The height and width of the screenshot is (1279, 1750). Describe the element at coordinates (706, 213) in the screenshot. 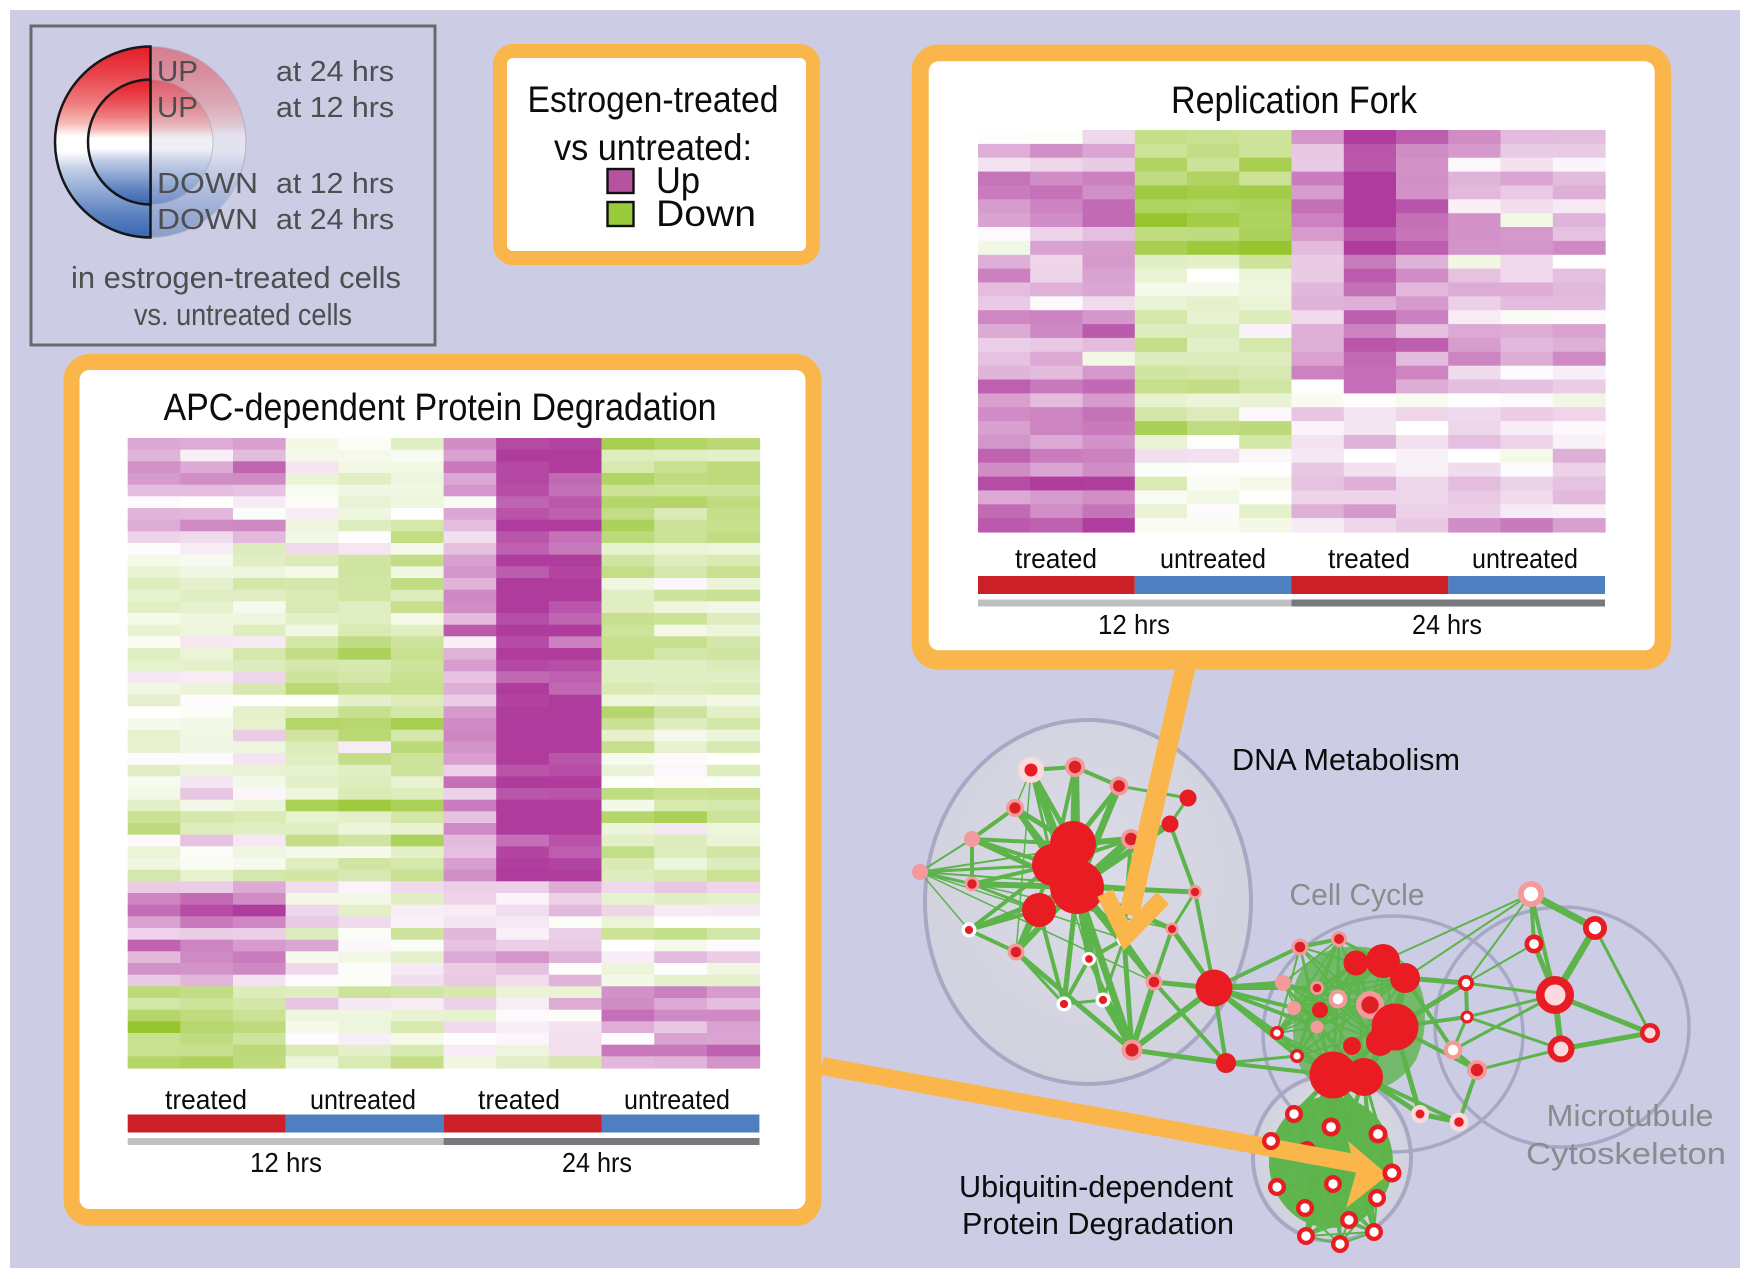

I see `svg-text: Down` at that location.